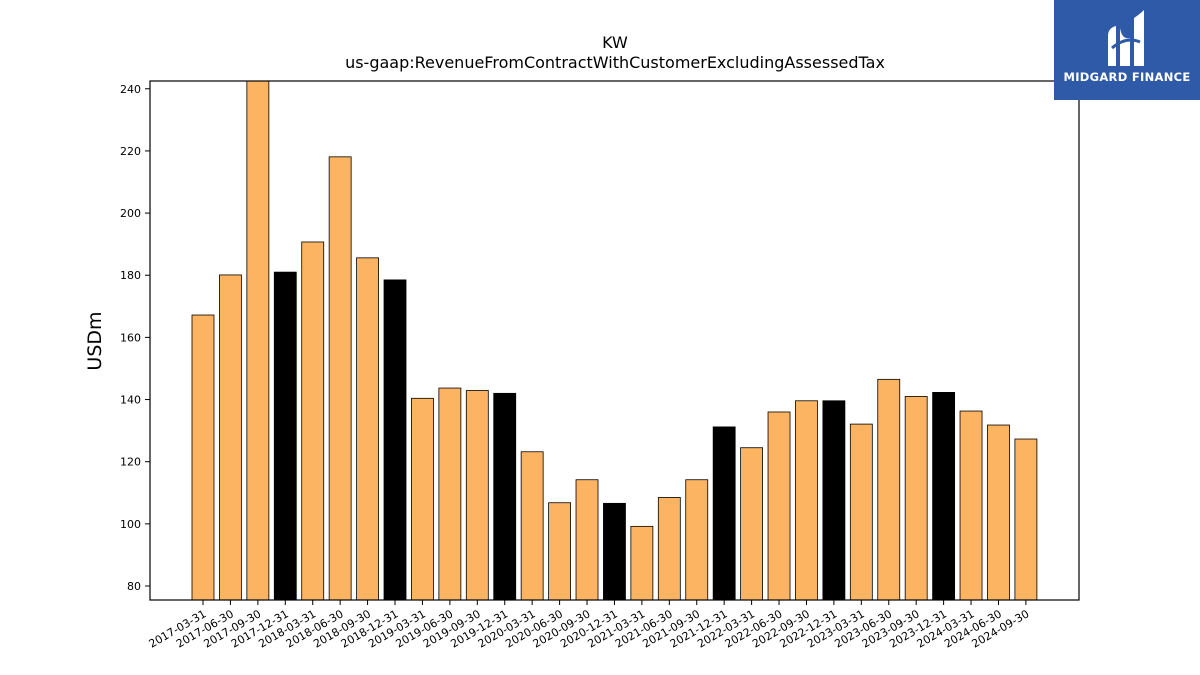 The height and width of the screenshot is (675, 1200). What do you see at coordinates (1126, 38) in the screenshot?
I see `midgard-logo-icon` at bounding box center [1126, 38].